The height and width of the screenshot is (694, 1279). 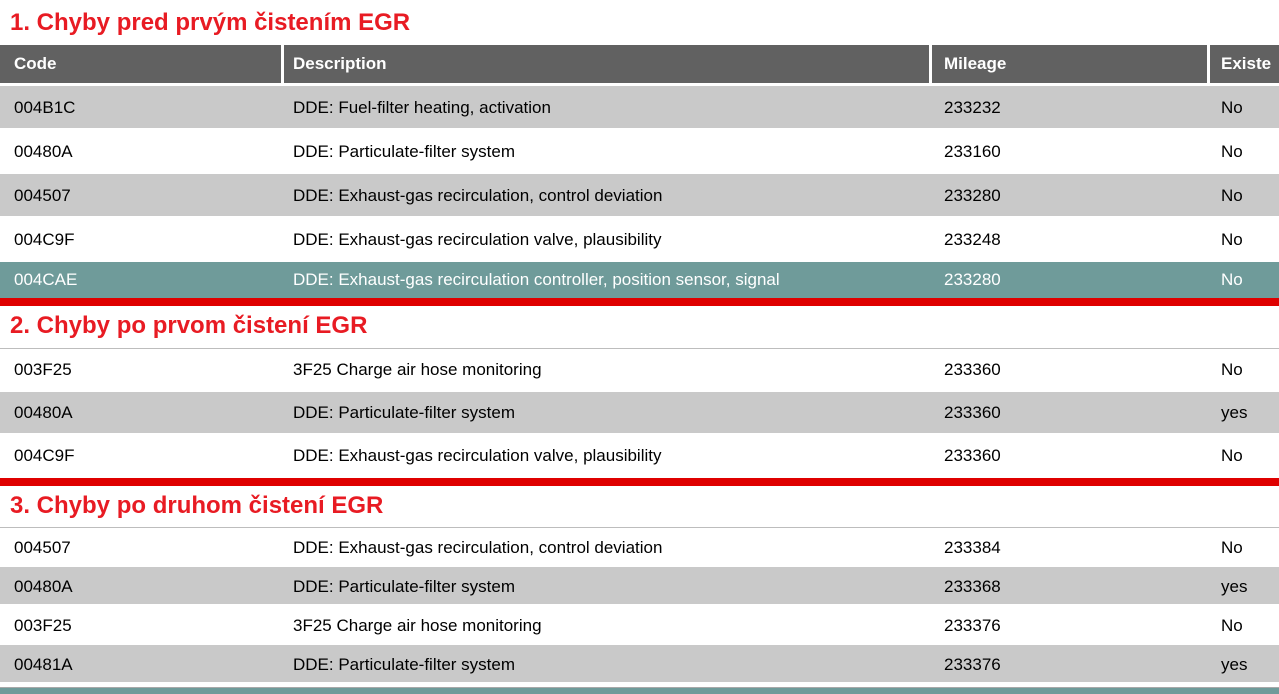 I want to click on code-cell: 00481A, so click(x=43, y=664).